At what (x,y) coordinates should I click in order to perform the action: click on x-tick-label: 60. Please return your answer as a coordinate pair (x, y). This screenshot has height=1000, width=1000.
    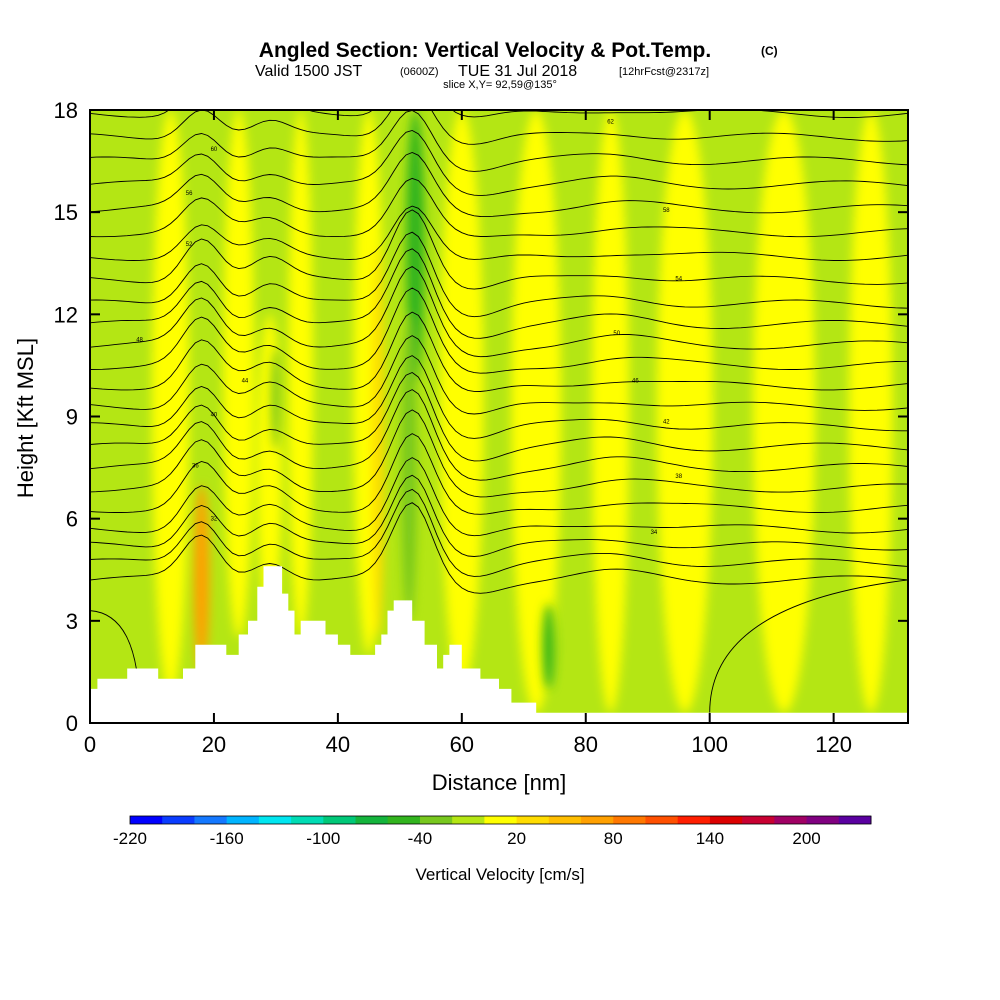
    Looking at the image, I should click on (462, 744).